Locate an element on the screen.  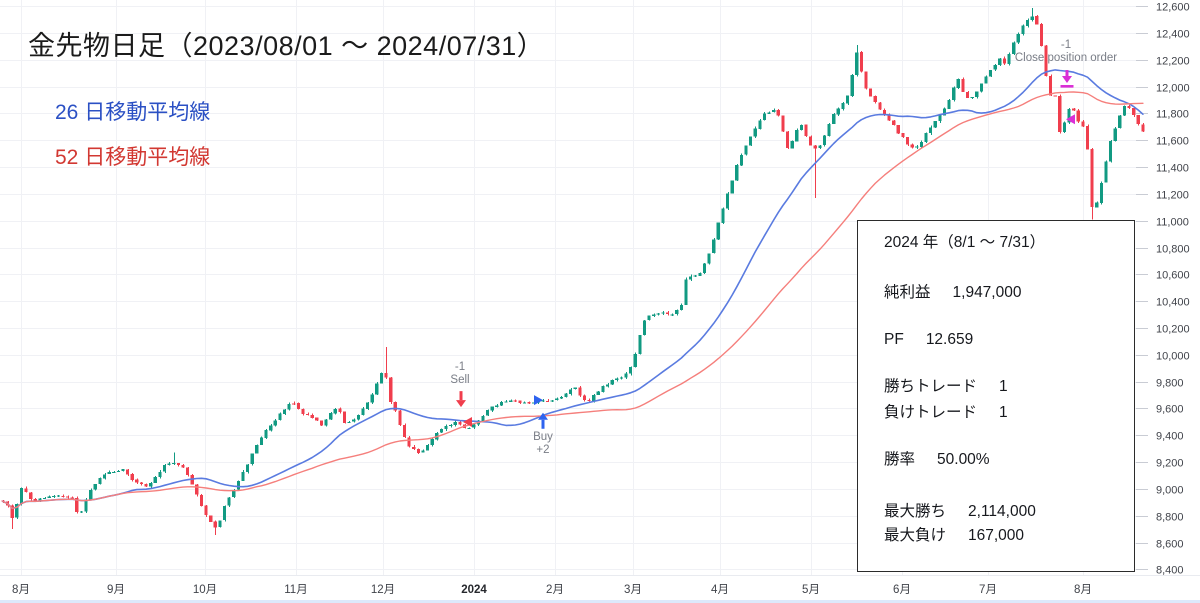
stats-label: 勝率 is located at coordinates (900, 459).